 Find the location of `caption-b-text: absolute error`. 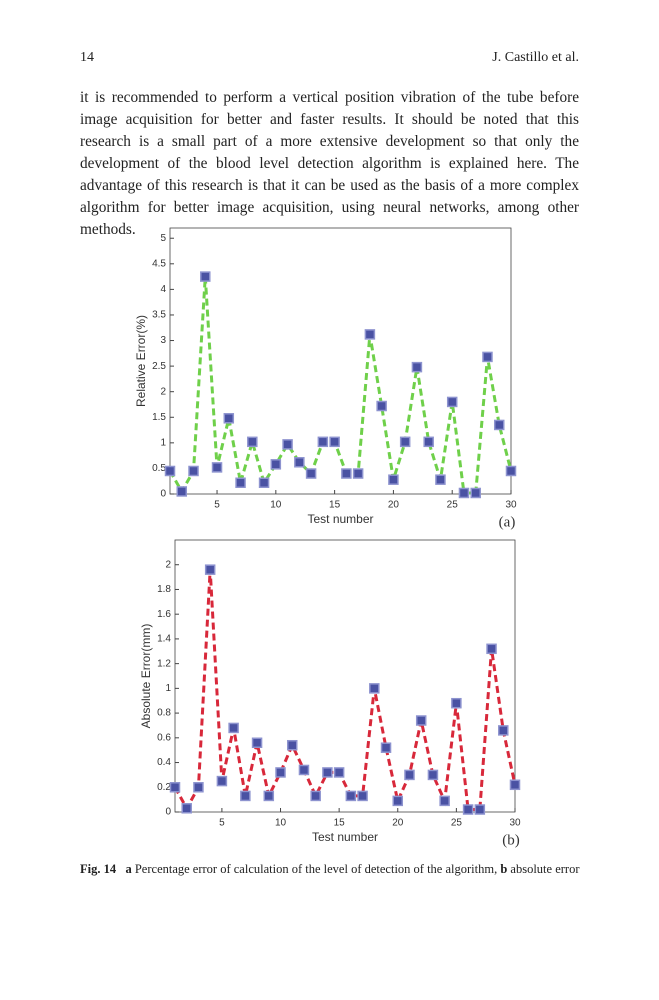

caption-b-text: absolute error is located at coordinates (545, 869).